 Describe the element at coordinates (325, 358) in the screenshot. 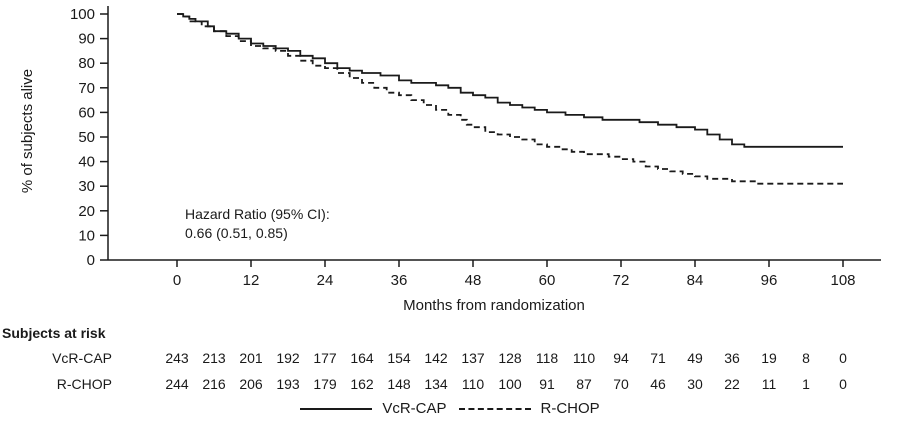

I see `risk-count: 177` at that location.